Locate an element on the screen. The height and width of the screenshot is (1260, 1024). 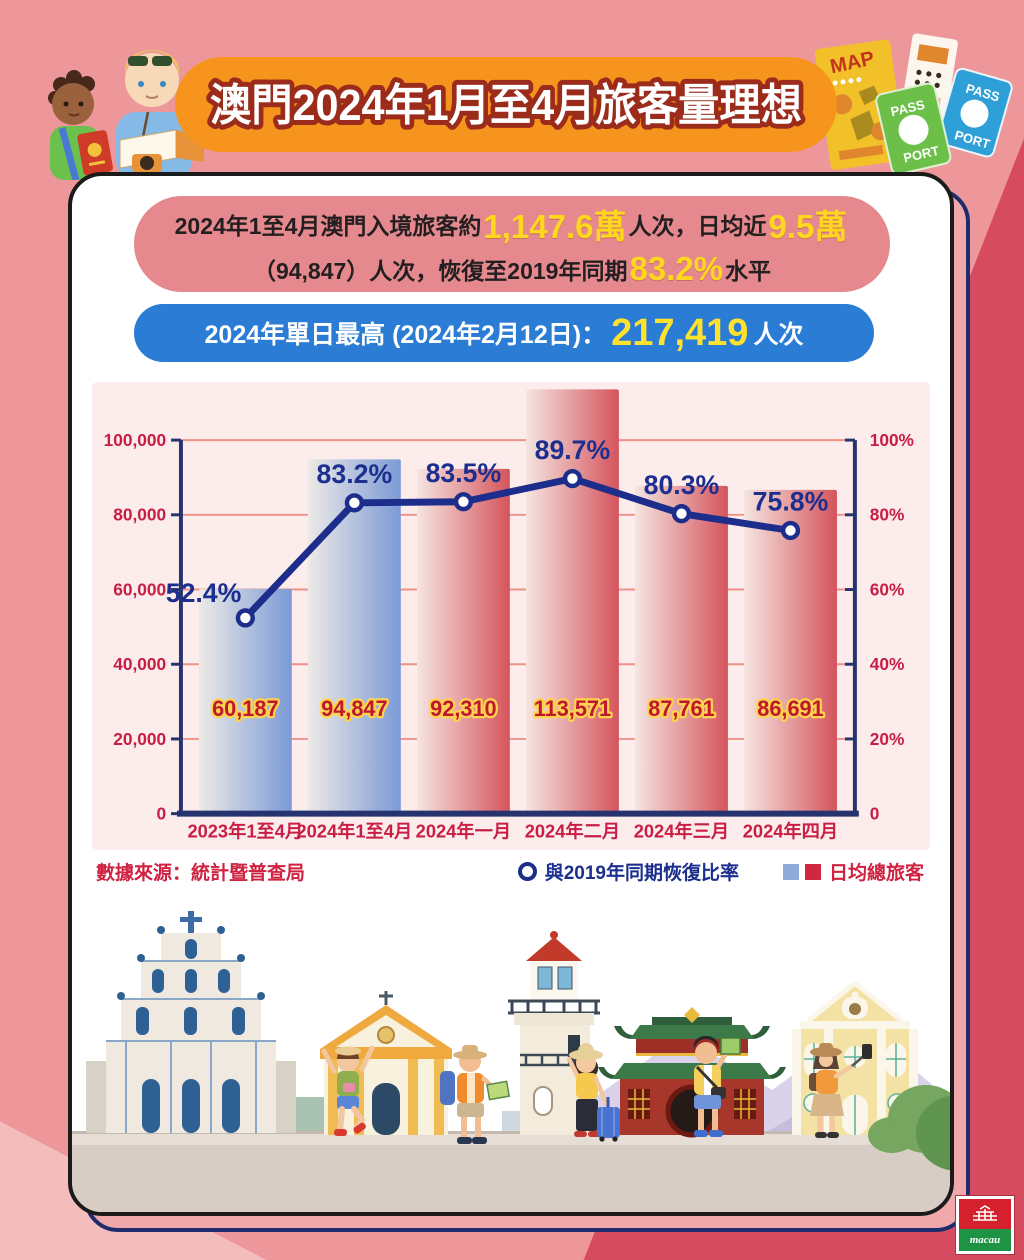
tourists-illustration is located at coordinates (126, 115).